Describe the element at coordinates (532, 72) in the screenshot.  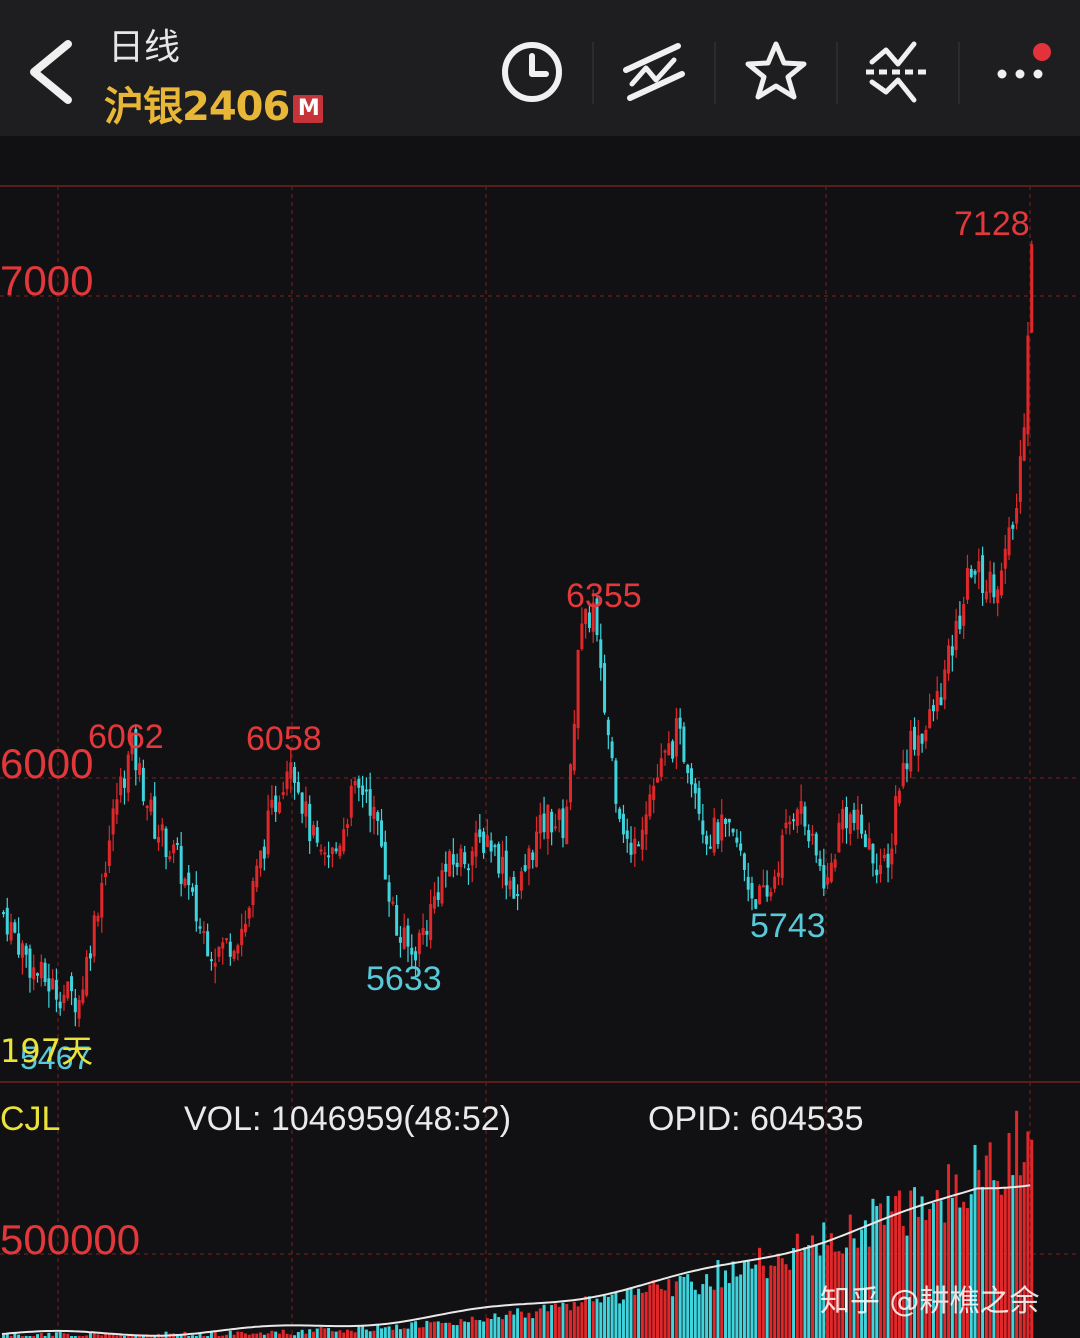
I see `clock-icon` at that location.